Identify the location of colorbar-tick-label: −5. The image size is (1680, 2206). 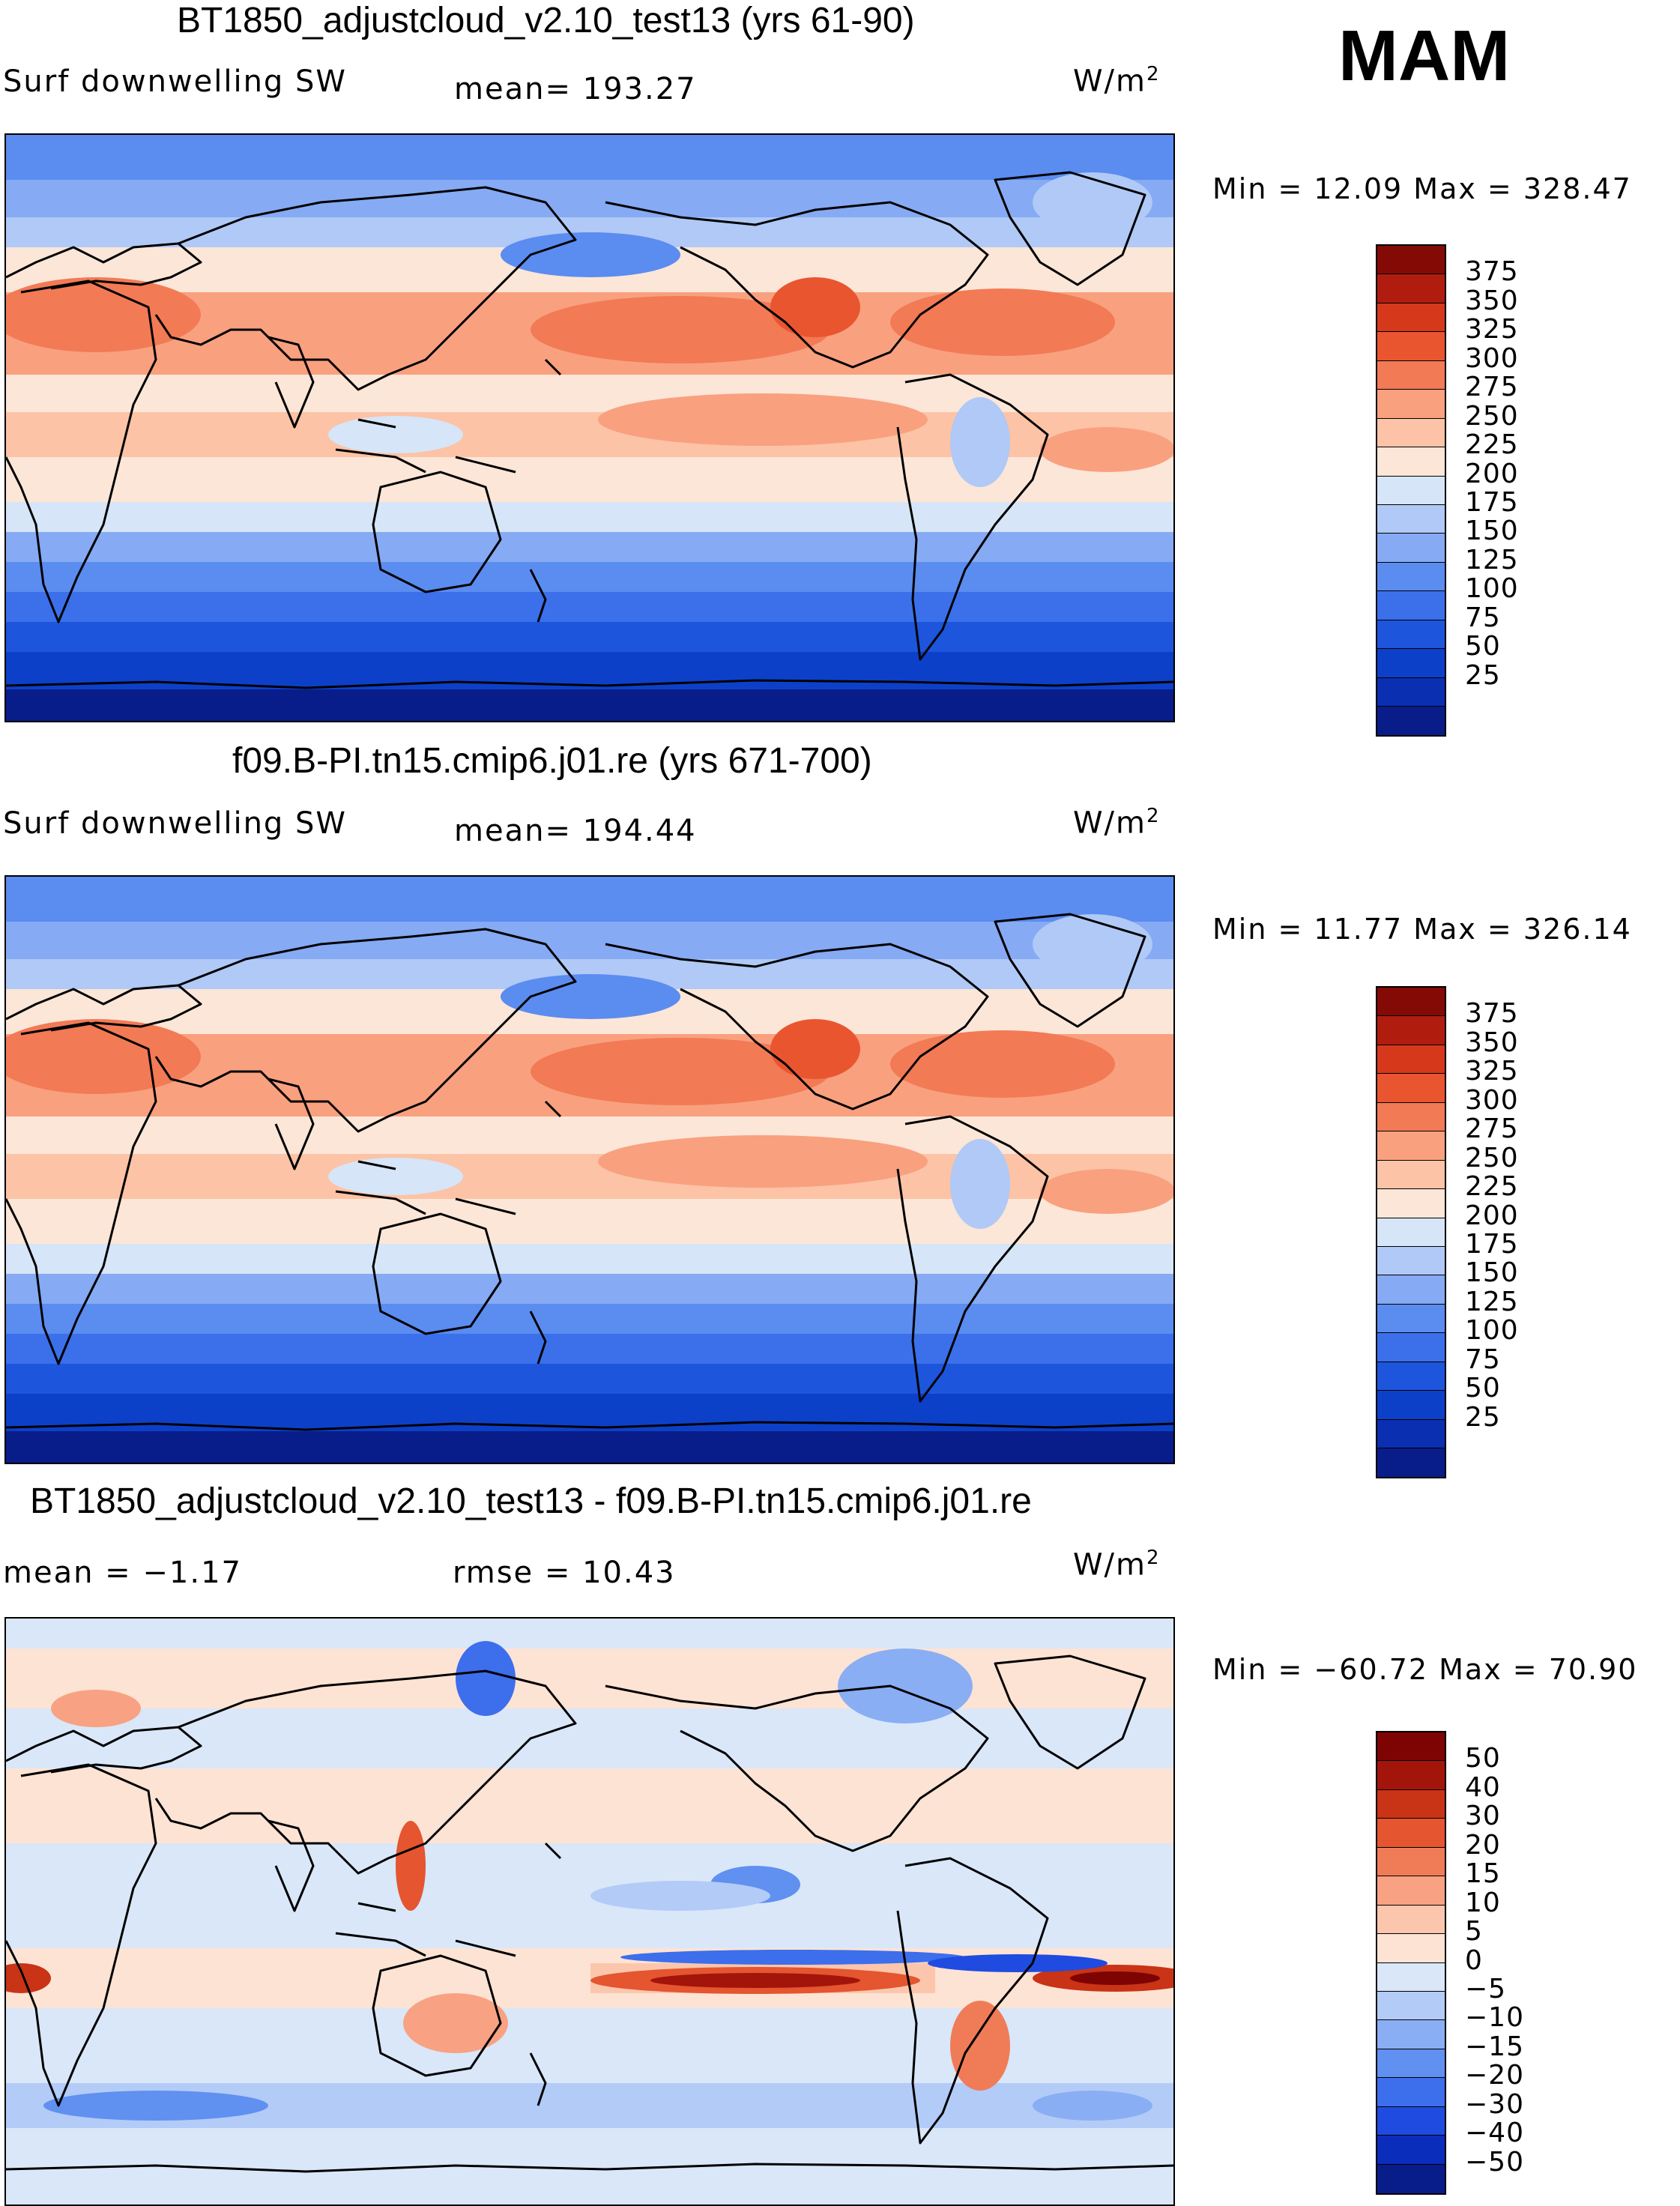
(1486, 1988).